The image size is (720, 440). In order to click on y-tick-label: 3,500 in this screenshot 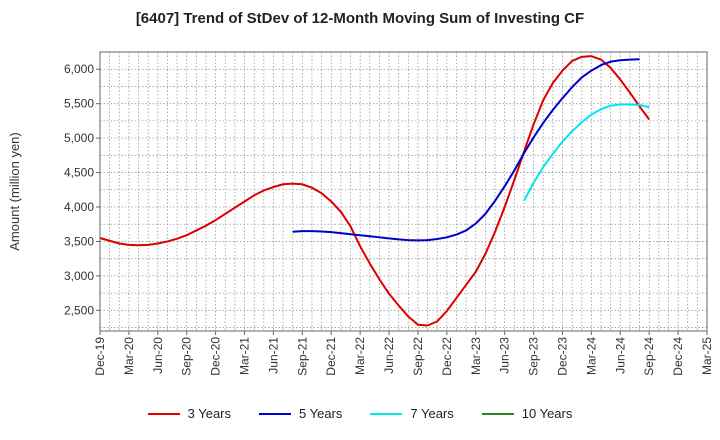, I will do `click(79, 241)`.